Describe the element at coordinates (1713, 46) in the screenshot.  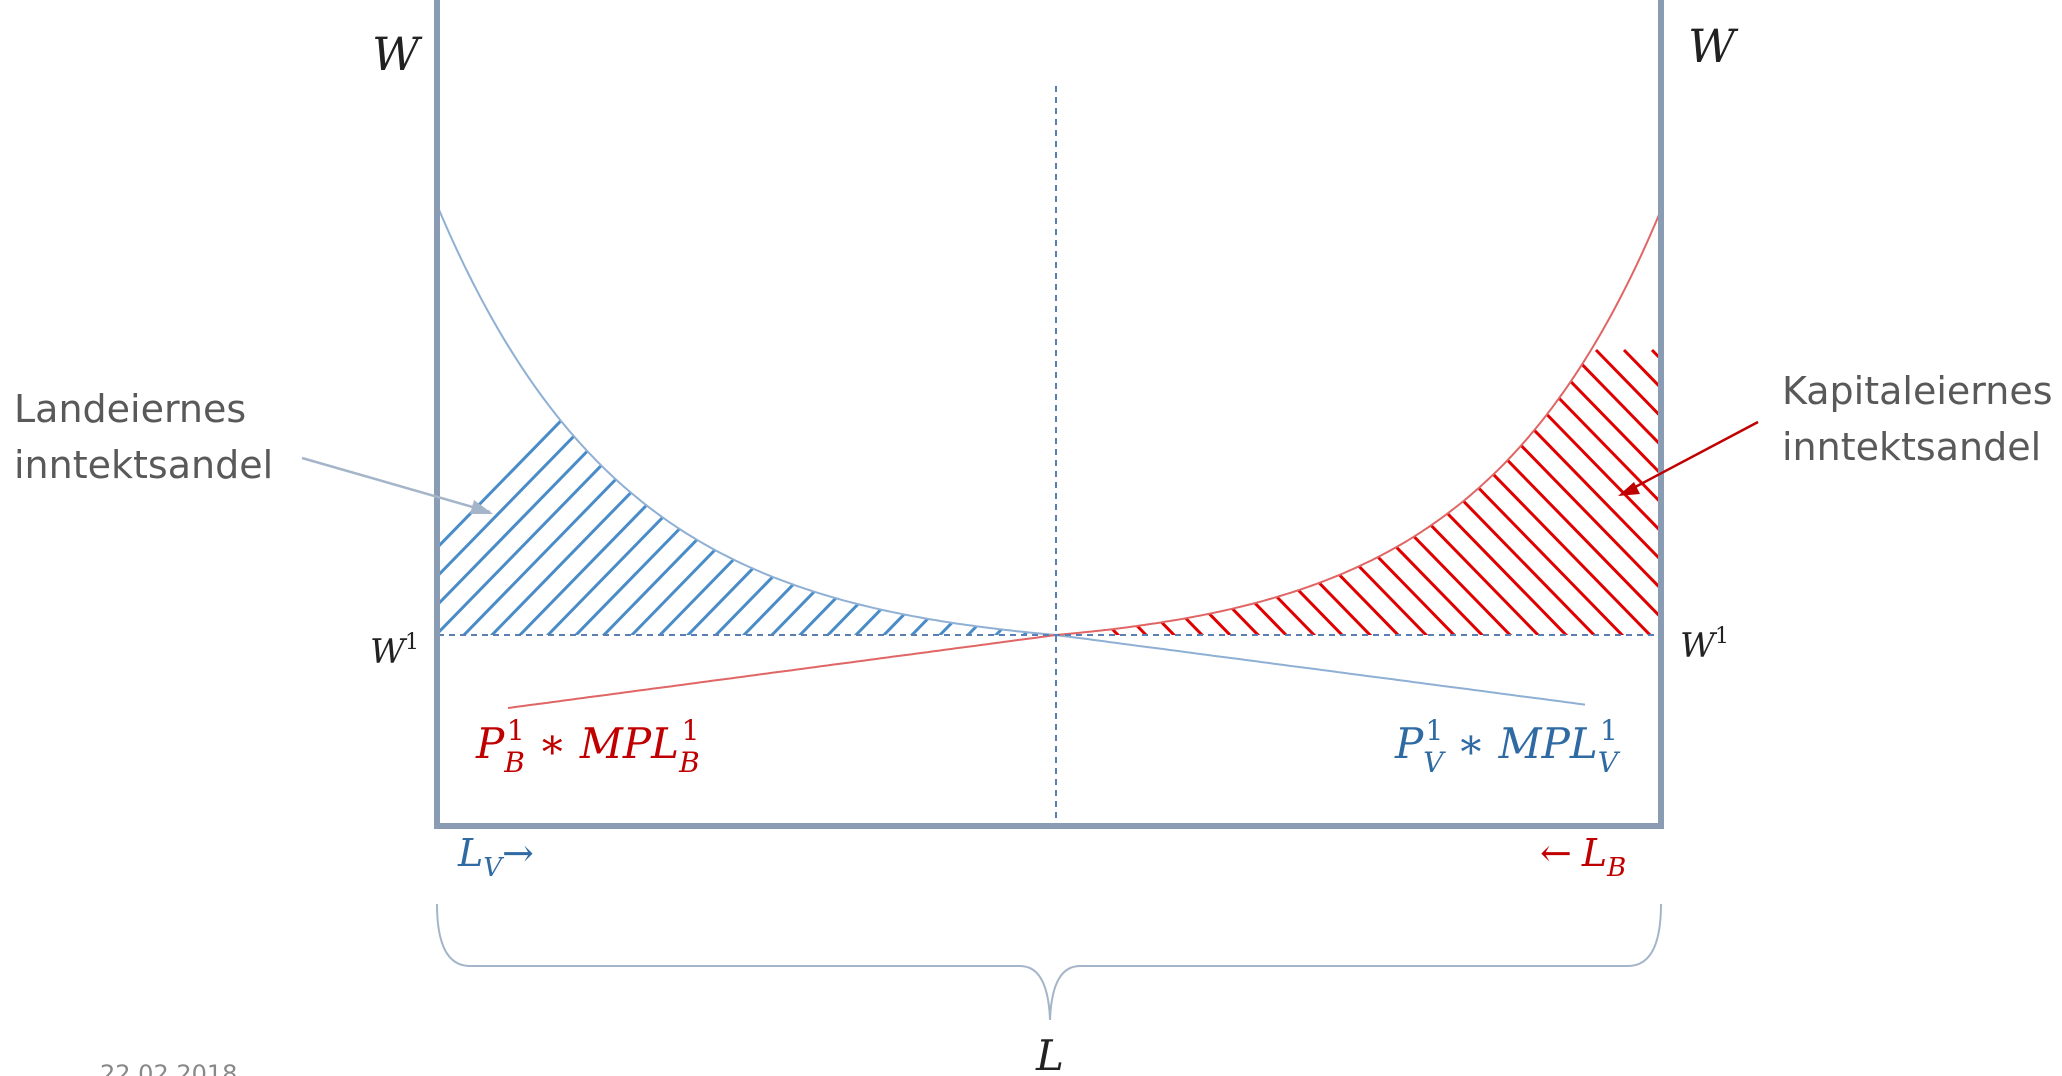
I see `right-w-label: W` at that location.